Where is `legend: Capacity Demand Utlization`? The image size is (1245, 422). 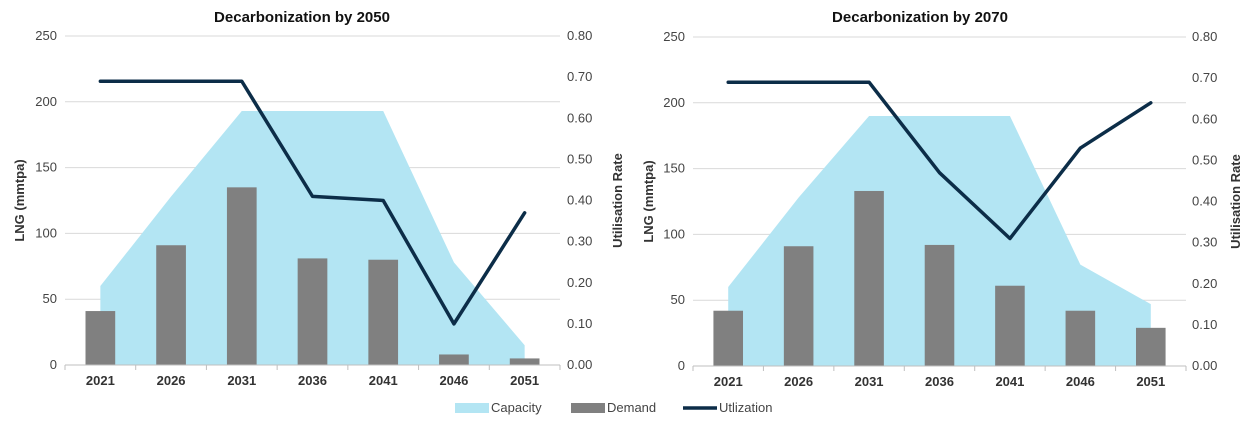 legend: Capacity Demand Utlization is located at coordinates (613, 407).